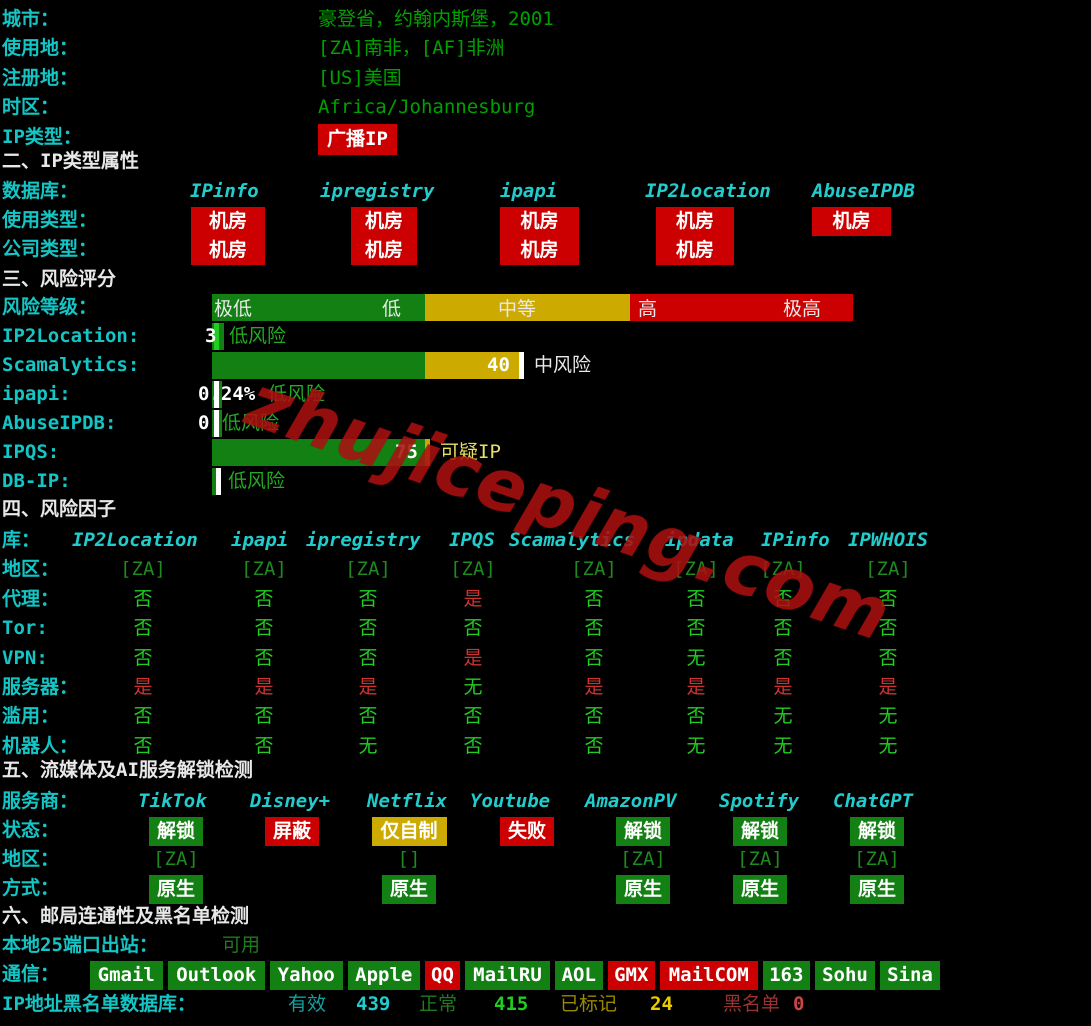  Describe the element at coordinates (579, 976) in the screenshot. I see `mail-provider-badge: AOL` at that location.